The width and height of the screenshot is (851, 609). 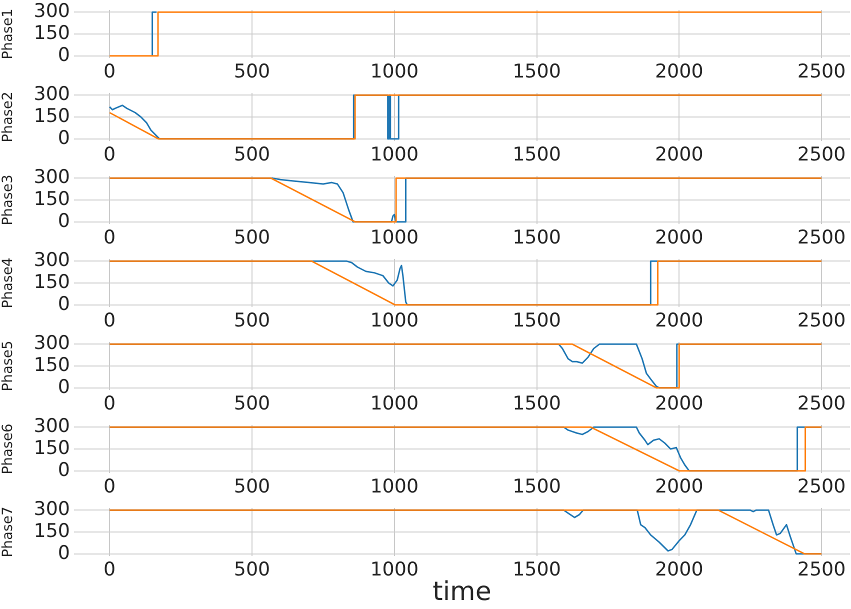 What do you see at coordinates (8, 532) in the screenshot?
I see `y-axis-title: Phase7` at bounding box center [8, 532].